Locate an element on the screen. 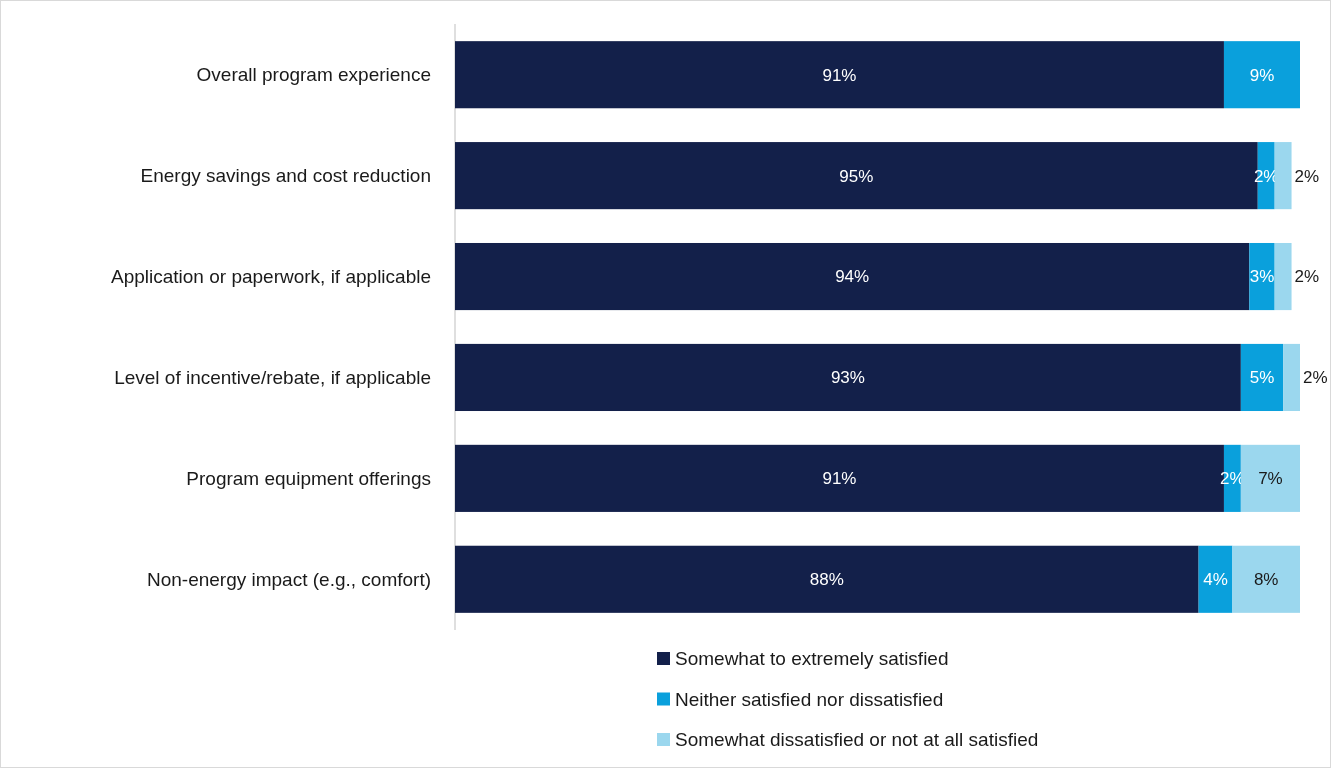 Image resolution: width=1331 pixels, height=768 pixels. data-label: 9% is located at coordinates (1262, 75).